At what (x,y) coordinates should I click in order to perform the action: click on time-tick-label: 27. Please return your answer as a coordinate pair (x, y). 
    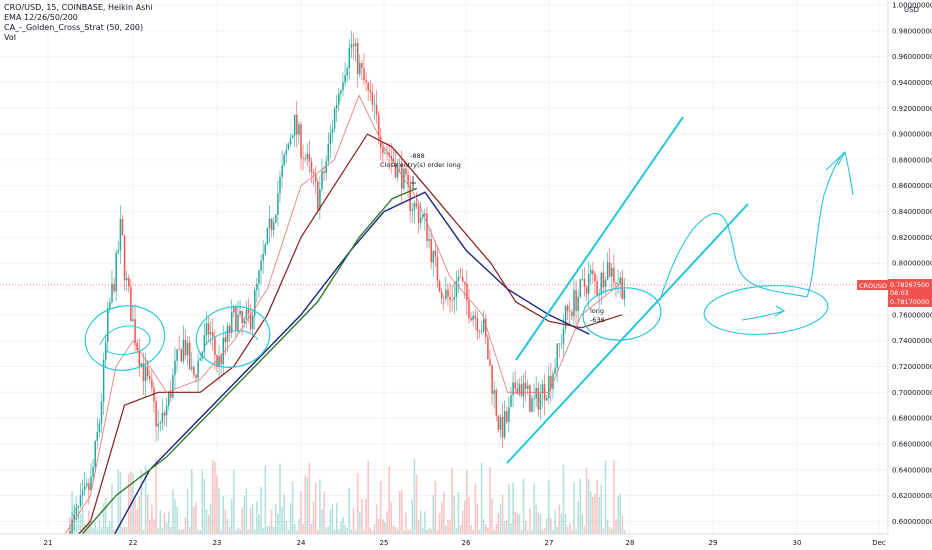
    Looking at the image, I should click on (549, 543).